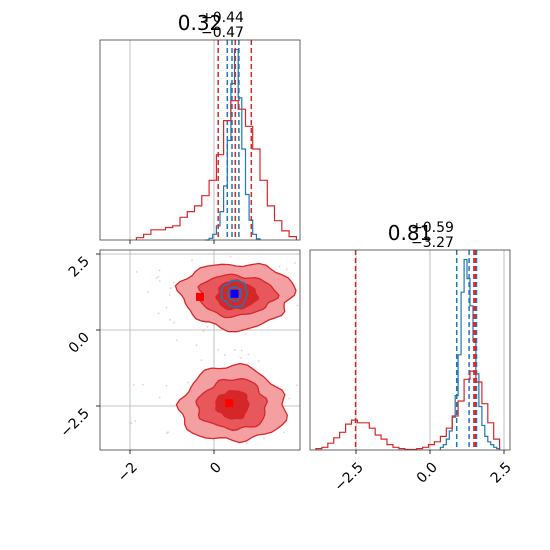  I want to click on hist-right-series-1-step, so click(408, 410).